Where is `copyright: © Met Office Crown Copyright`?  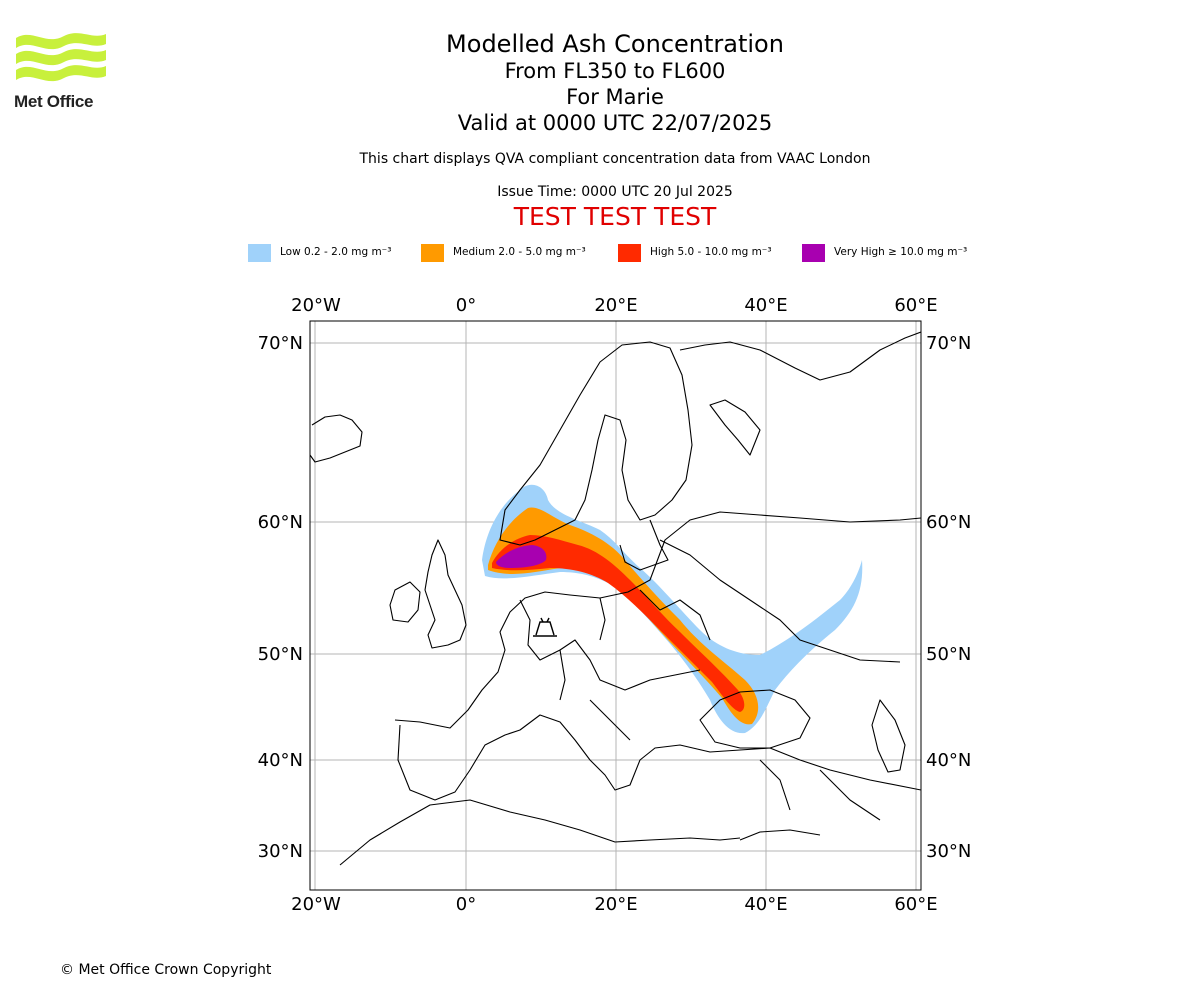 copyright: © Met Office Crown Copyright is located at coordinates (166, 970).